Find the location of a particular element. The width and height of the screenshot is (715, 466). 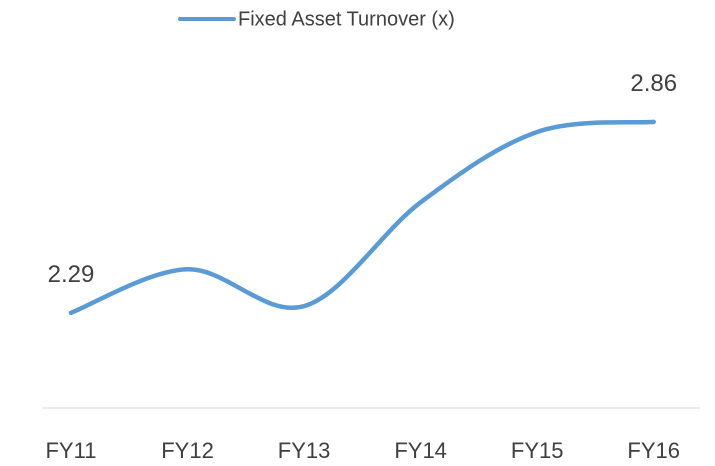

x-tick-label: FY15 is located at coordinates (537, 450).